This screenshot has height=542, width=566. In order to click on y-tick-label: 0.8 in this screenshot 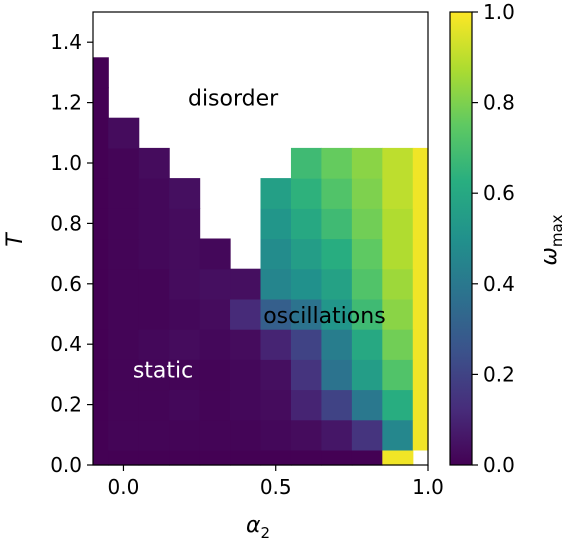, I will do `click(66, 223)`.